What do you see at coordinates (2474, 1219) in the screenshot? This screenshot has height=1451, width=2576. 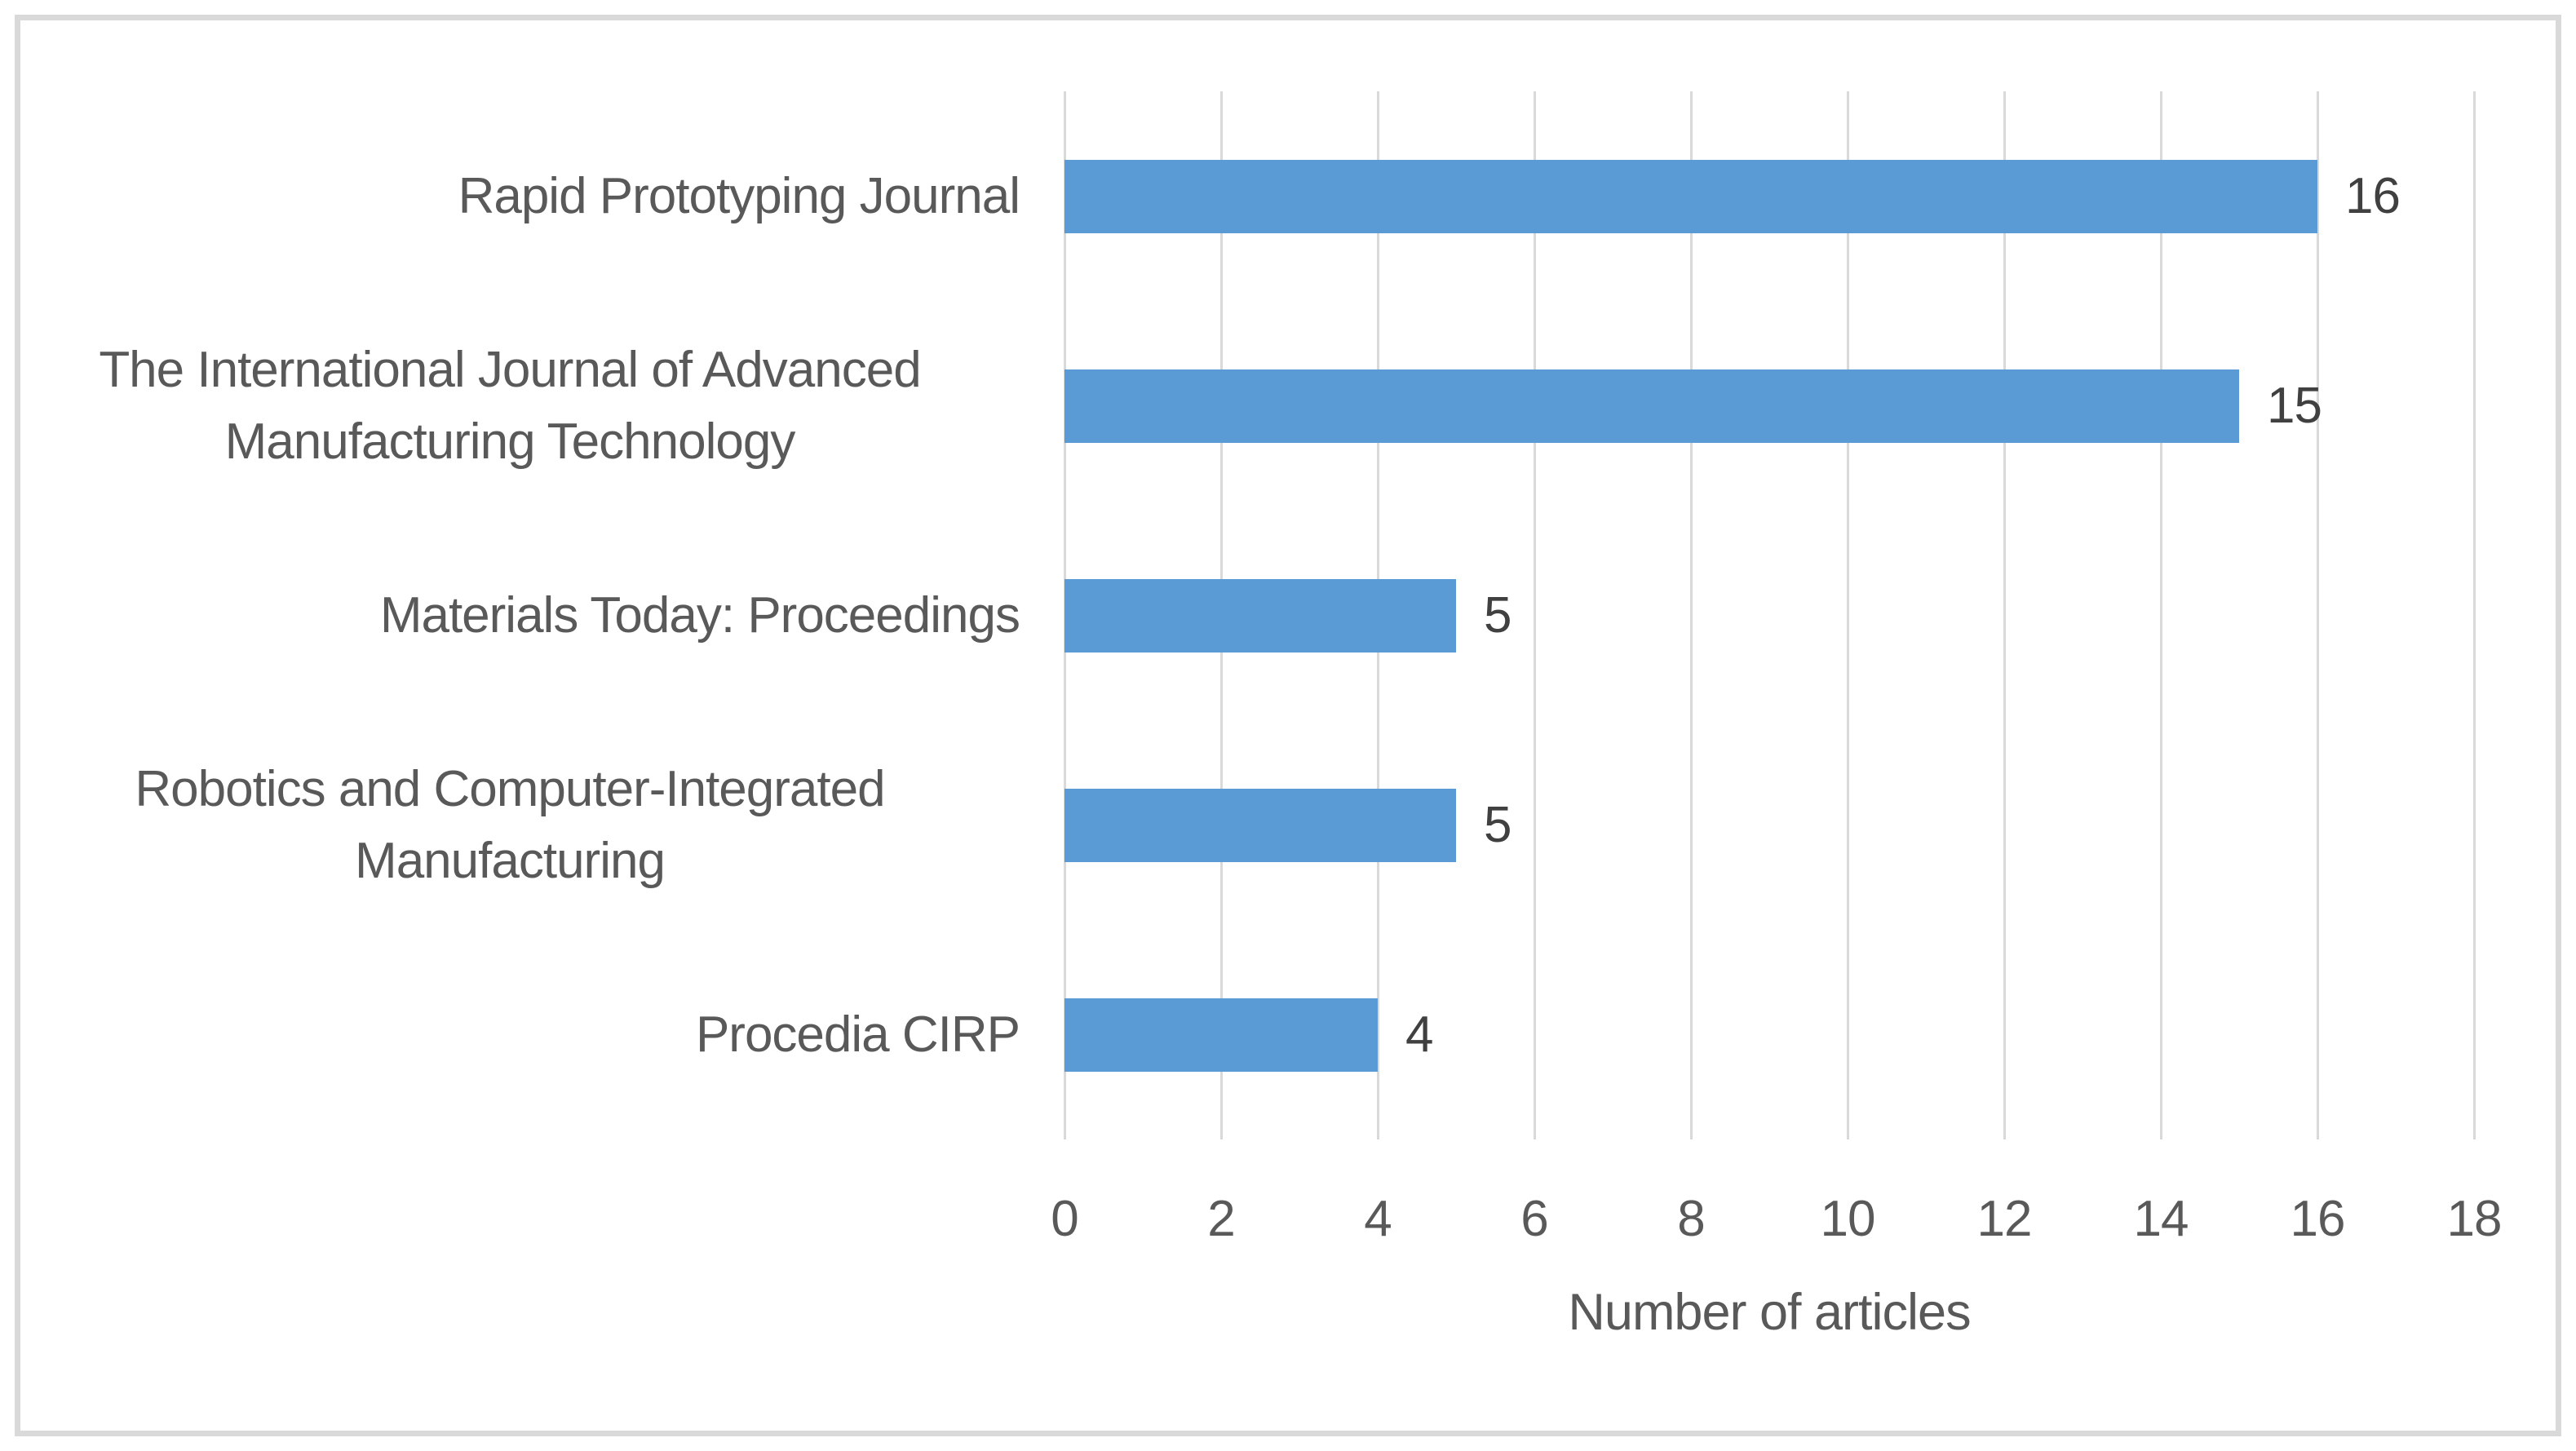 I see `x-axis-tick-label: 18` at bounding box center [2474, 1219].